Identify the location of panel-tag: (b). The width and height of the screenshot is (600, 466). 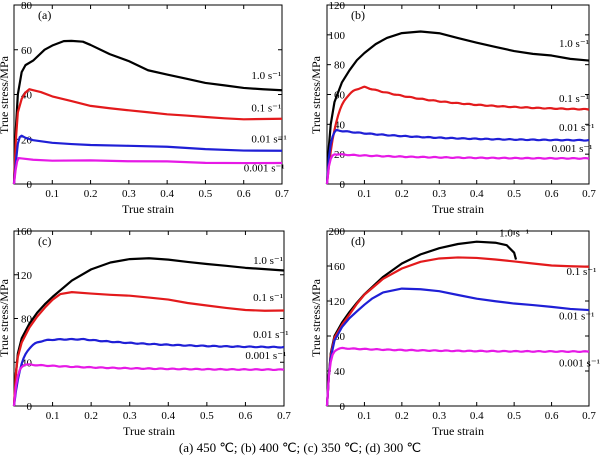
(358, 15).